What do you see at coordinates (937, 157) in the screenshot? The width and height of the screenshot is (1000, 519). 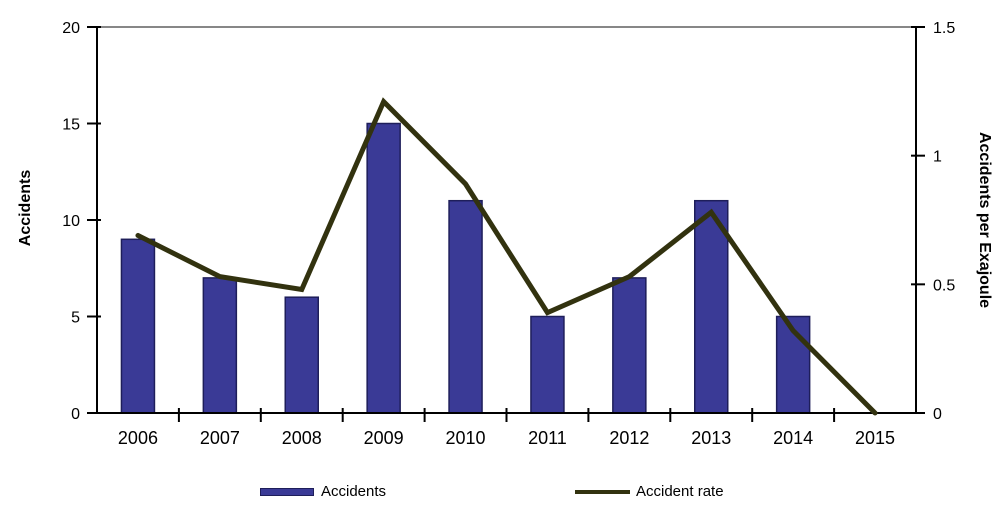 I see `right-tick-label: 1` at bounding box center [937, 157].